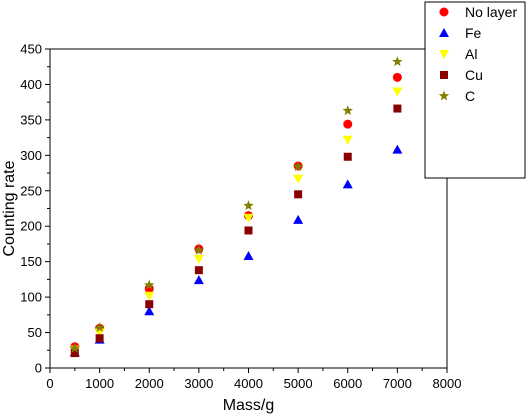  I want to click on legend-marker-fe, so click(444, 32).